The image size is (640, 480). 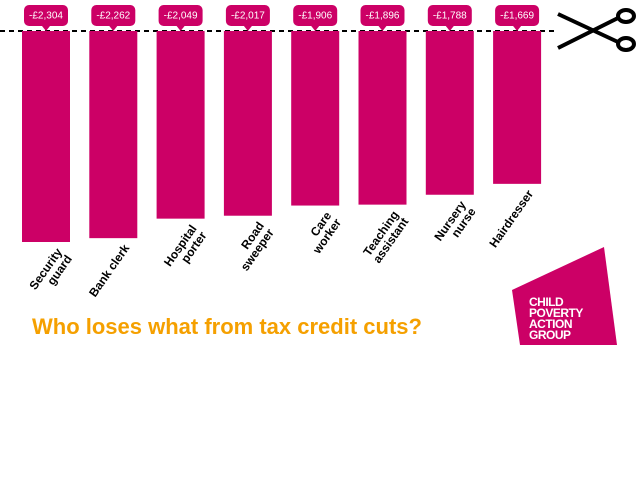 I want to click on value-callout: -£2,304, so click(x=46, y=18).